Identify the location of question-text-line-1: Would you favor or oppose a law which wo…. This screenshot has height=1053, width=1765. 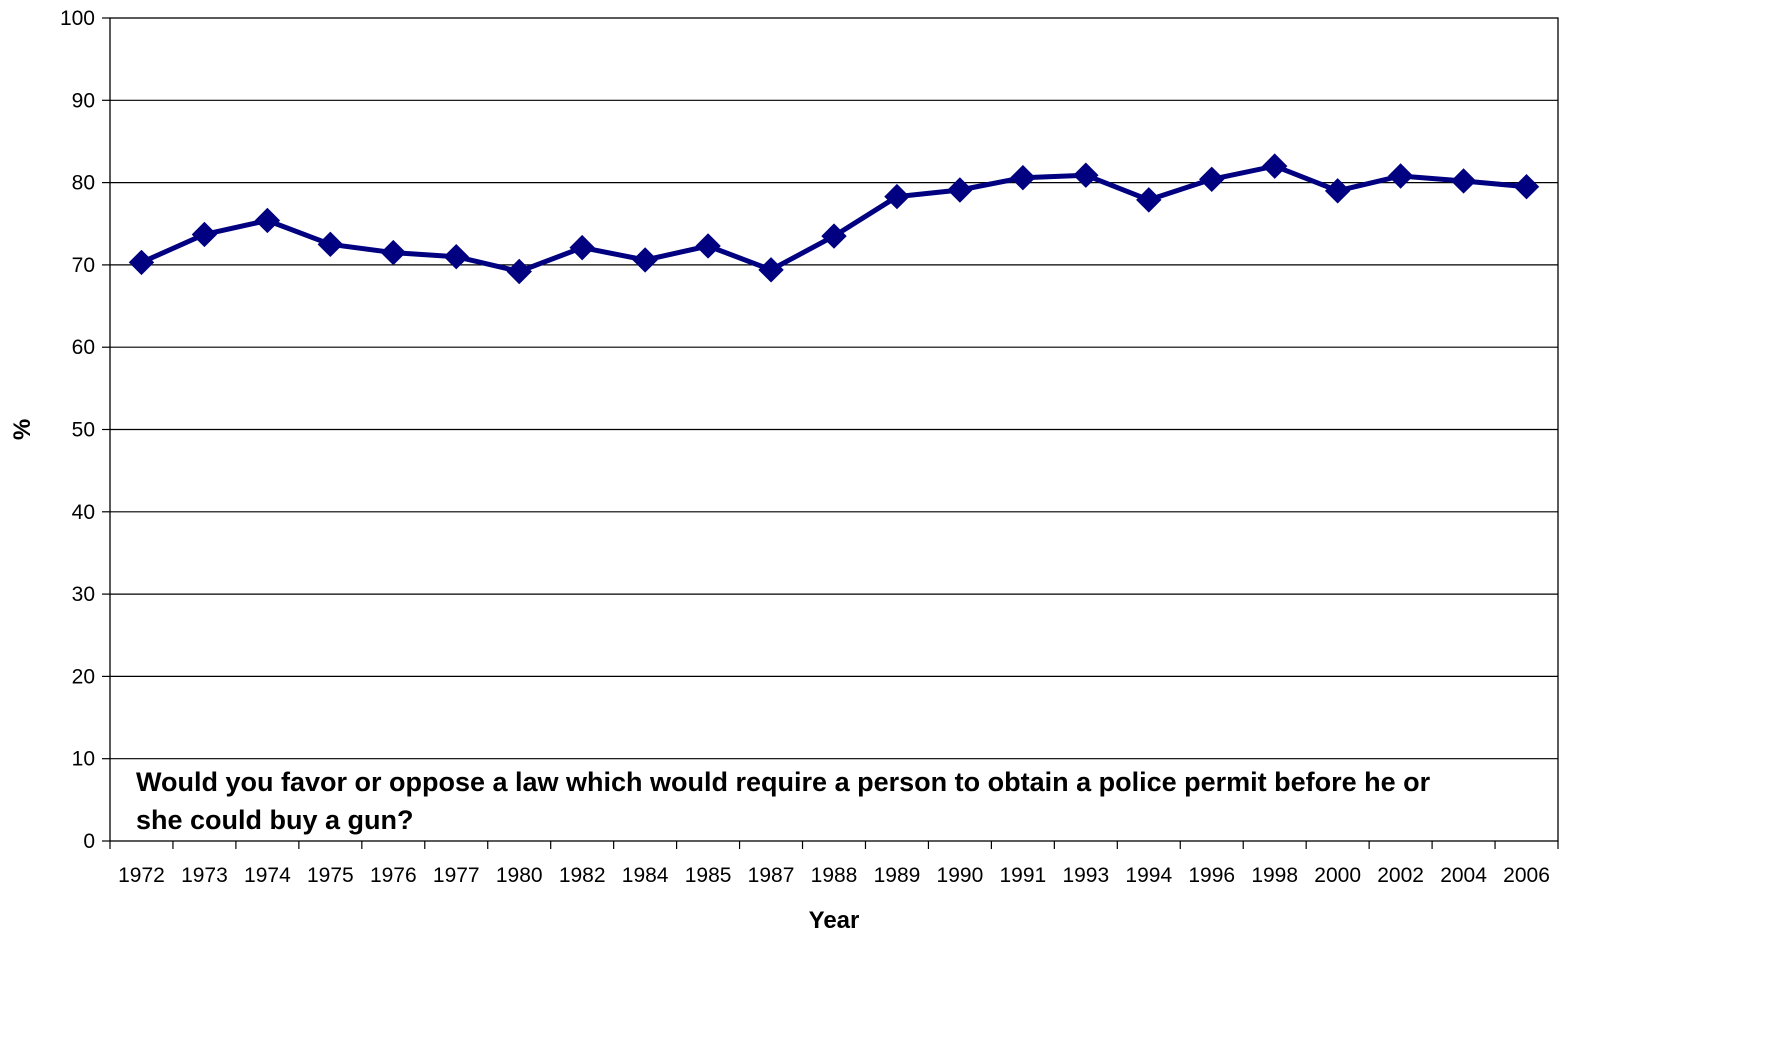
(783, 782).